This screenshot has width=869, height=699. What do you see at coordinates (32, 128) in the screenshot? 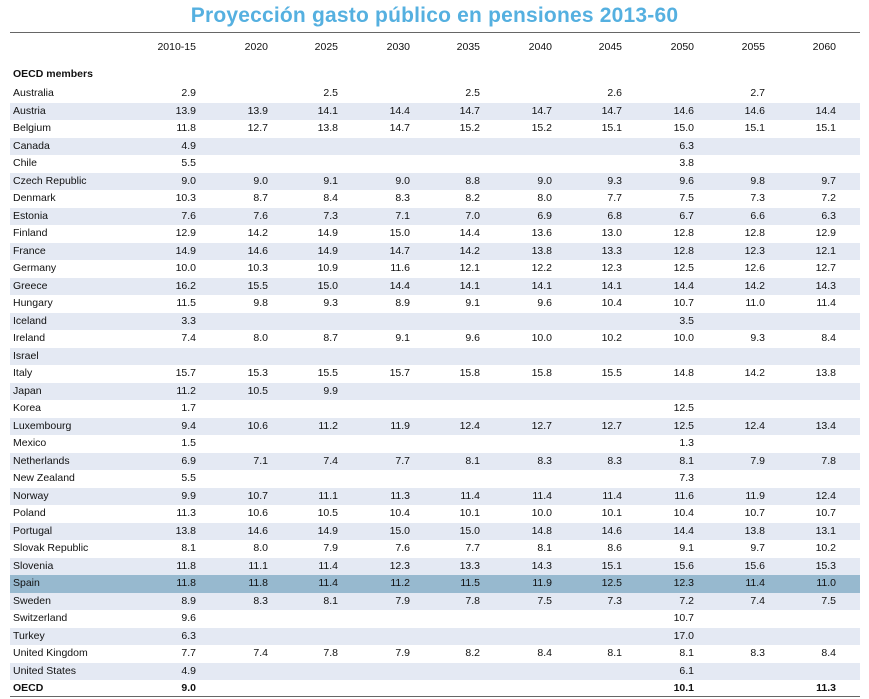
I see `row-label: Belgium` at bounding box center [32, 128].